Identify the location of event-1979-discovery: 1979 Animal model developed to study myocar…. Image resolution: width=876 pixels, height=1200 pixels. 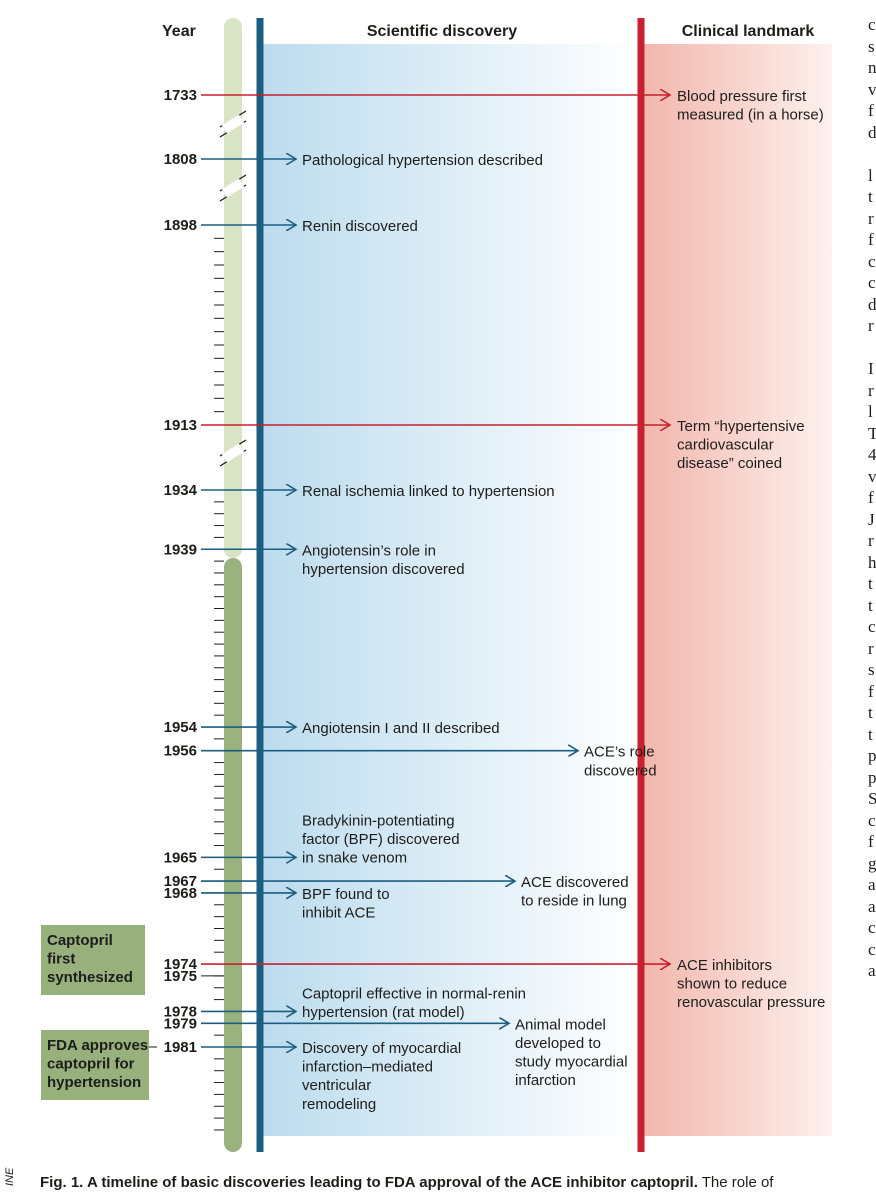
(396, 1052).